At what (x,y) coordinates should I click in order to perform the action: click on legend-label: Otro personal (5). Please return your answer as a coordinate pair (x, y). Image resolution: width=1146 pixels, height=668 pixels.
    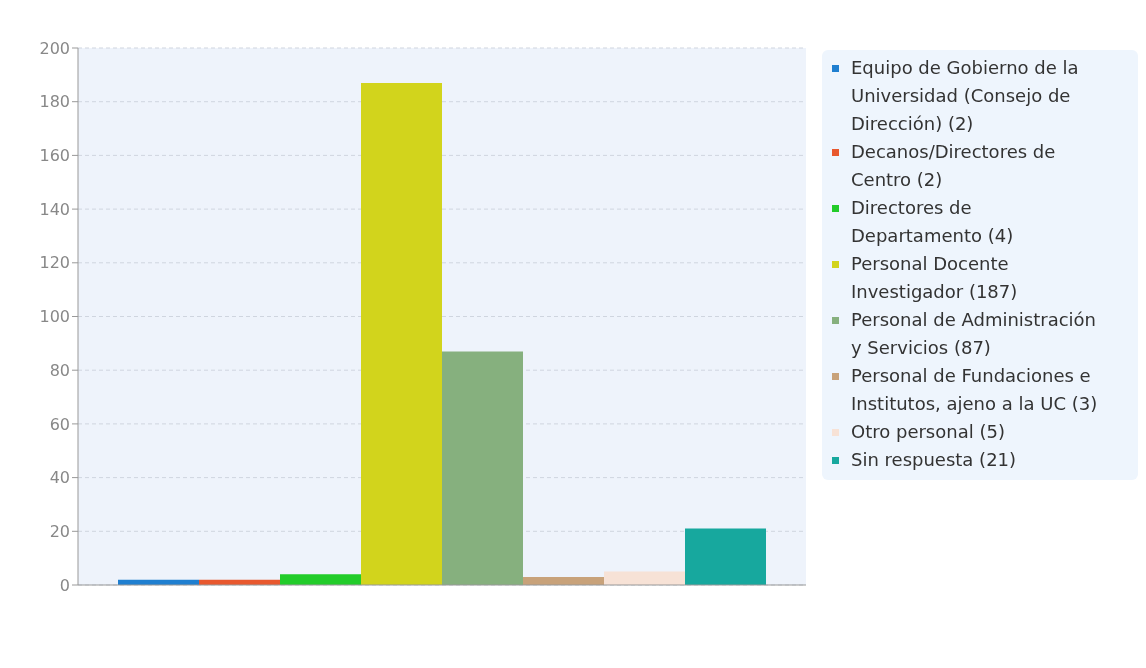
    Looking at the image, I should click on (928, 432).